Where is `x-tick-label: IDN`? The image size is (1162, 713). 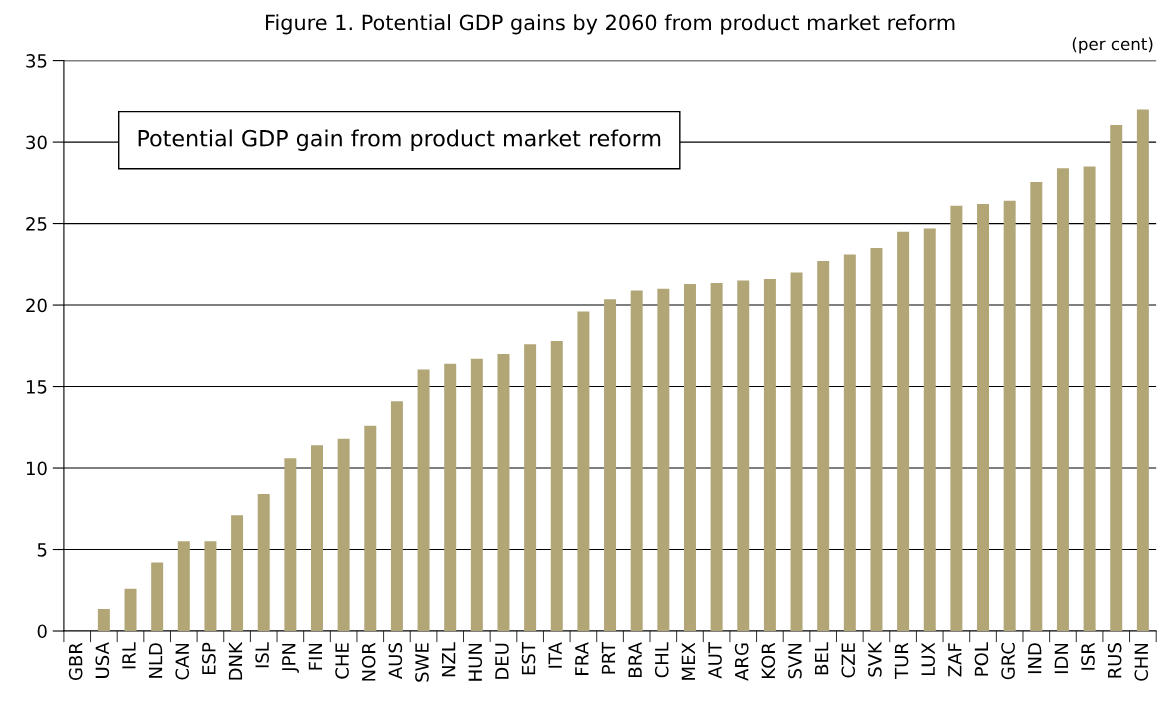 x-tick-label: IDN is located at coordinates (1061, 658).